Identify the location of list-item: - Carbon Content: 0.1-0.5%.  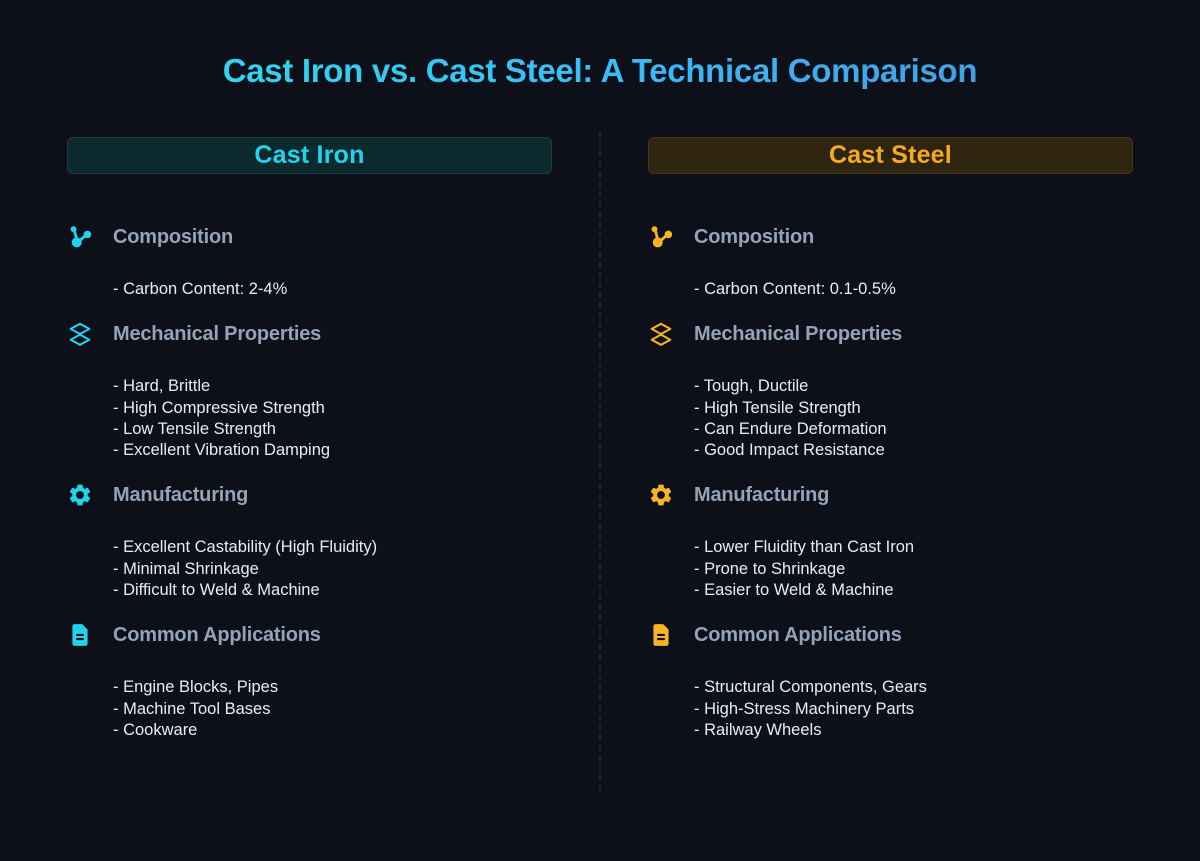
(795, 289).